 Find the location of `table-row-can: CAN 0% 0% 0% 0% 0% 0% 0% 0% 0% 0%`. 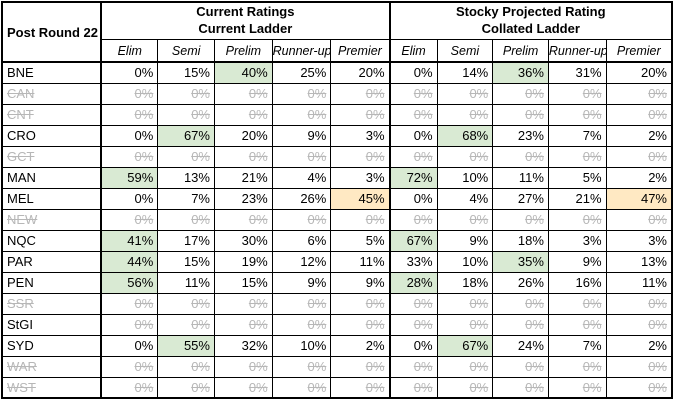

table-row-can: CAN 0% 0% 0% 0% 0% 0% 0% 0% 0% 0% is located at coordinates (337, 93).